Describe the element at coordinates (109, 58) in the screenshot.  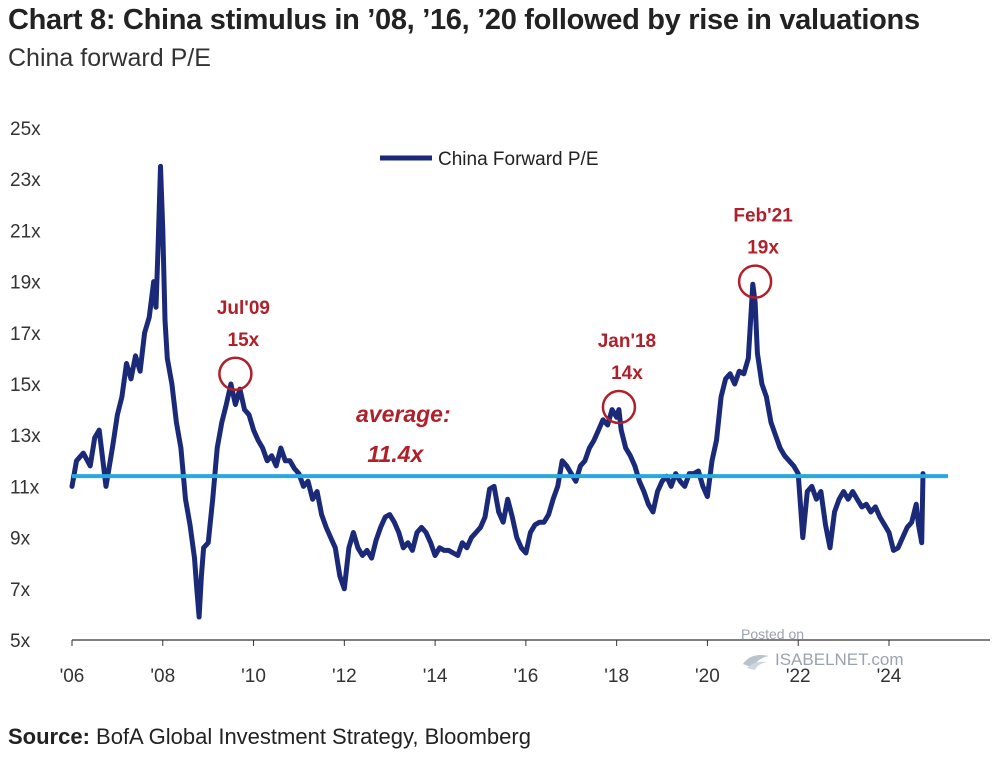
I see `chart-subtitle: China forward P/E` at that location.